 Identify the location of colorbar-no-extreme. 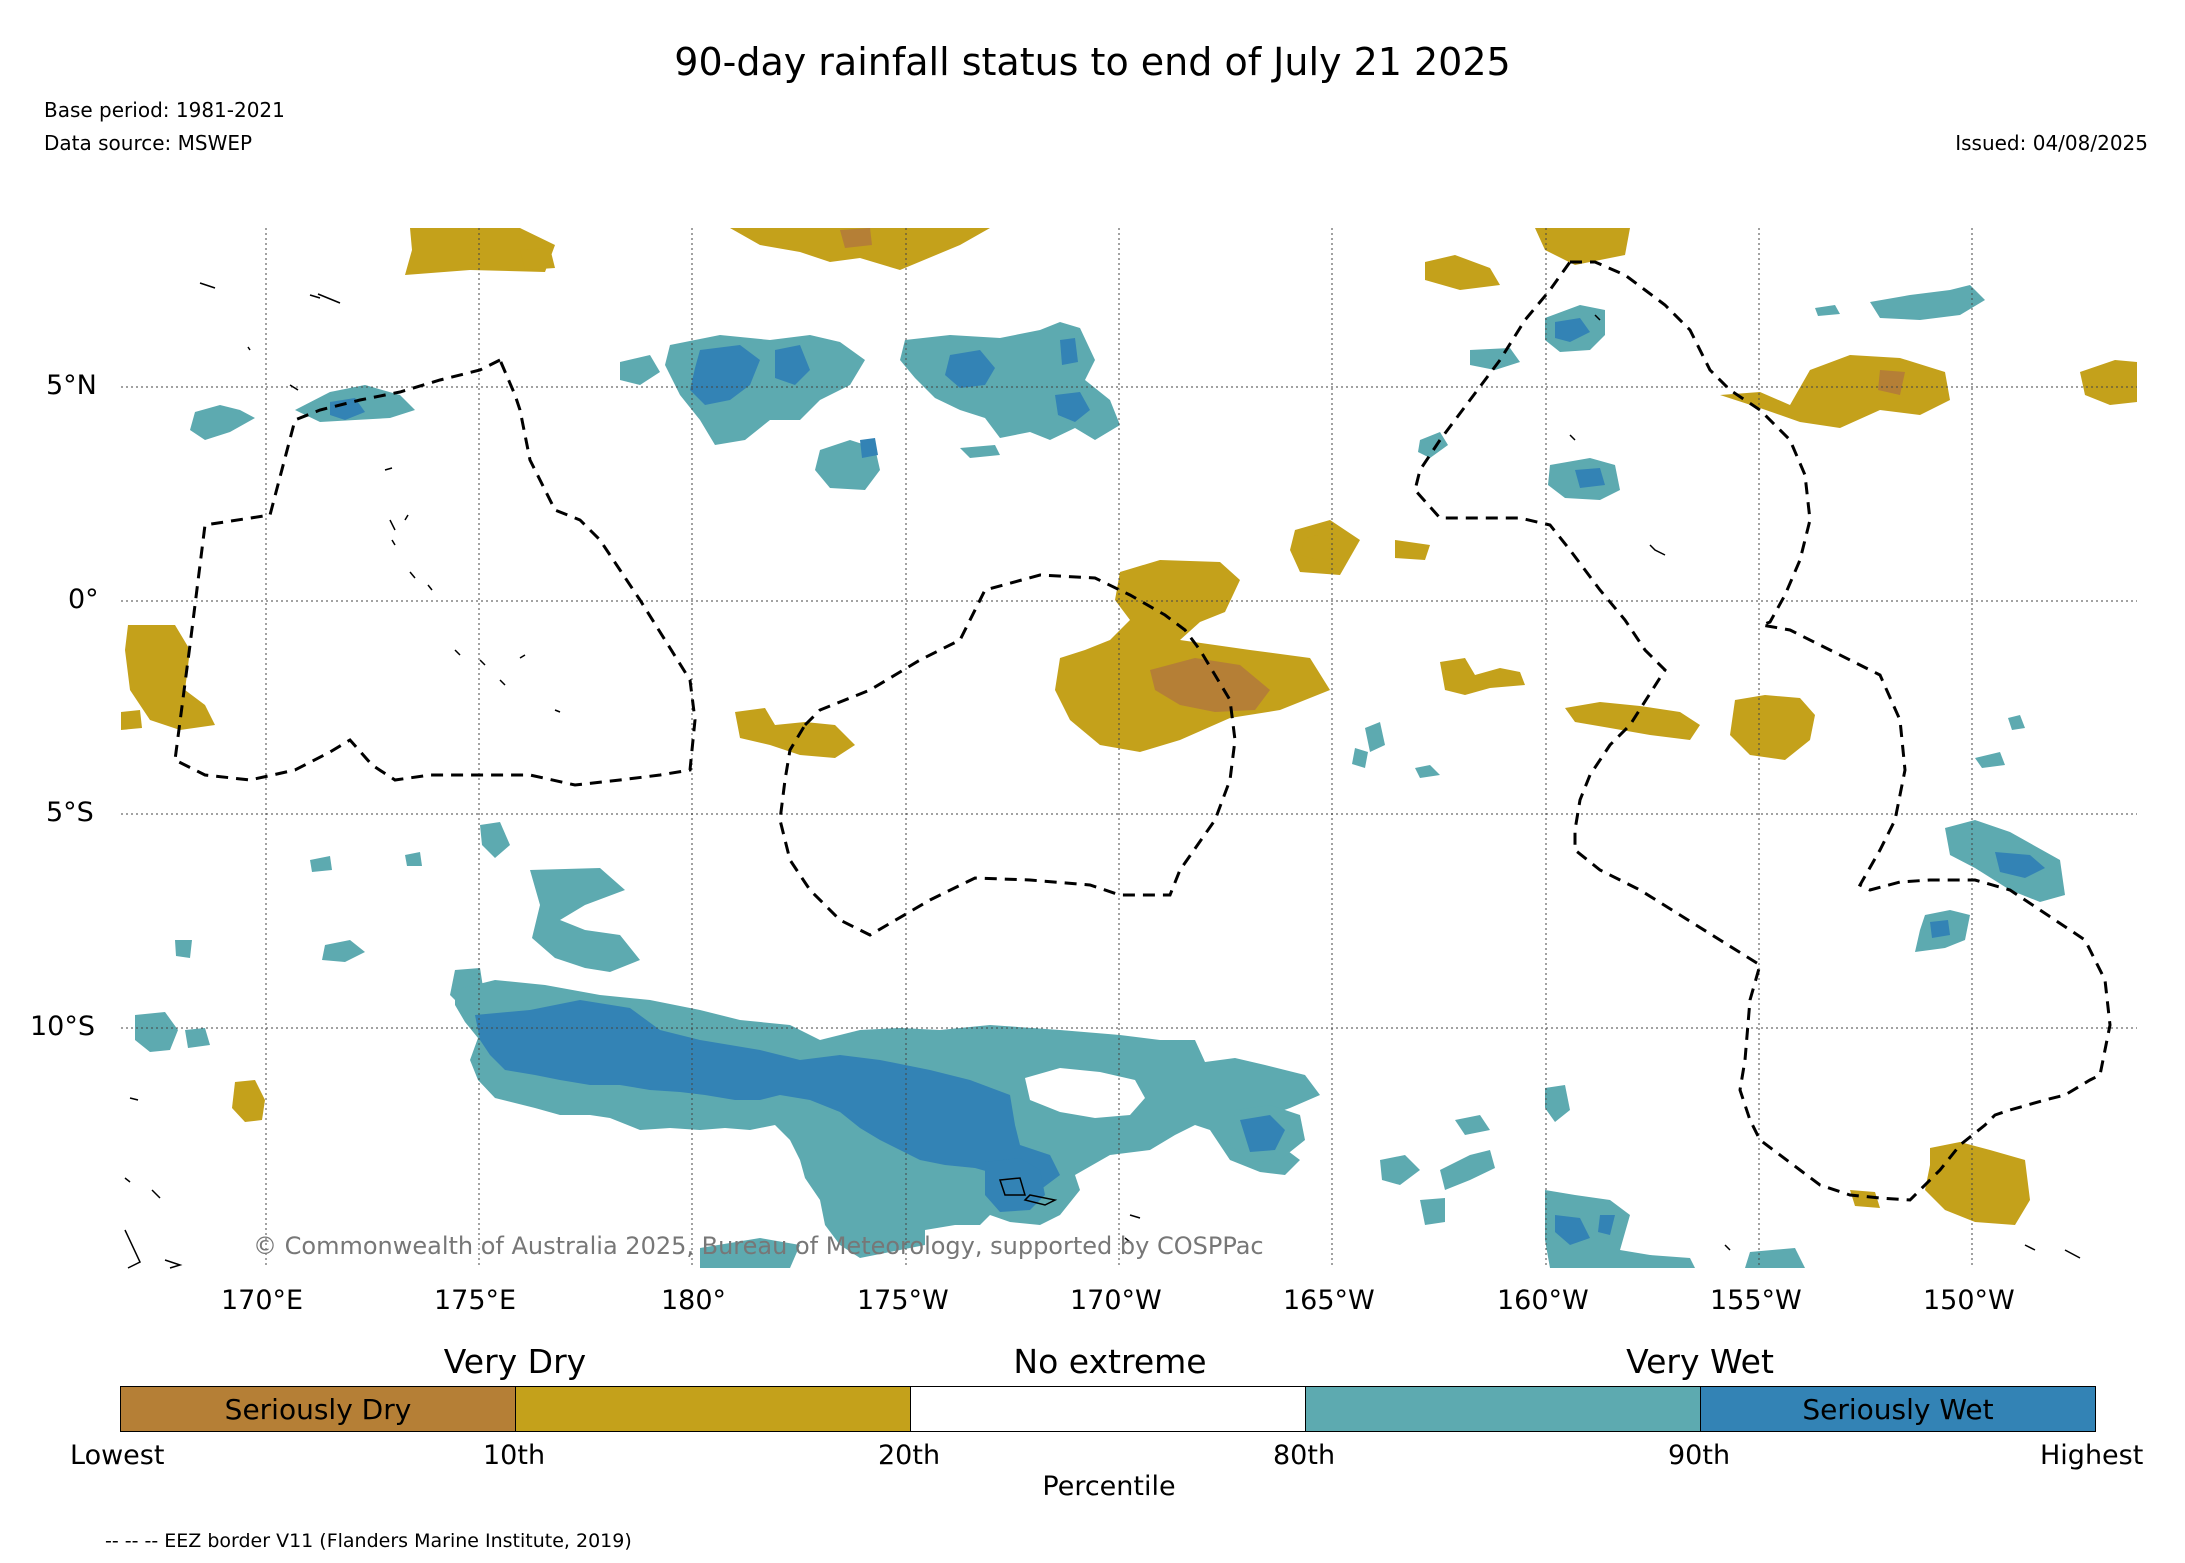
(1108, 1409).